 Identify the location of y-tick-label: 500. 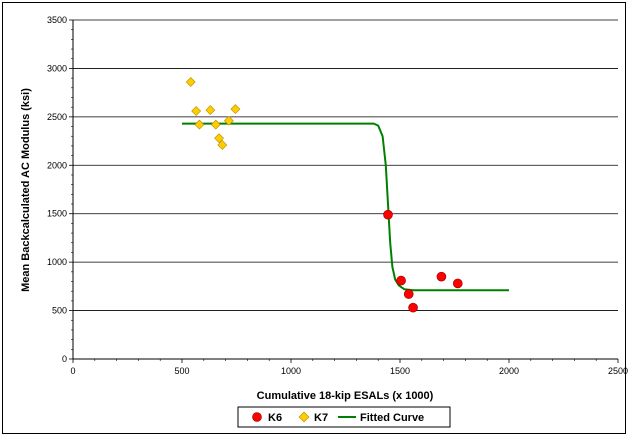
(59, 311).